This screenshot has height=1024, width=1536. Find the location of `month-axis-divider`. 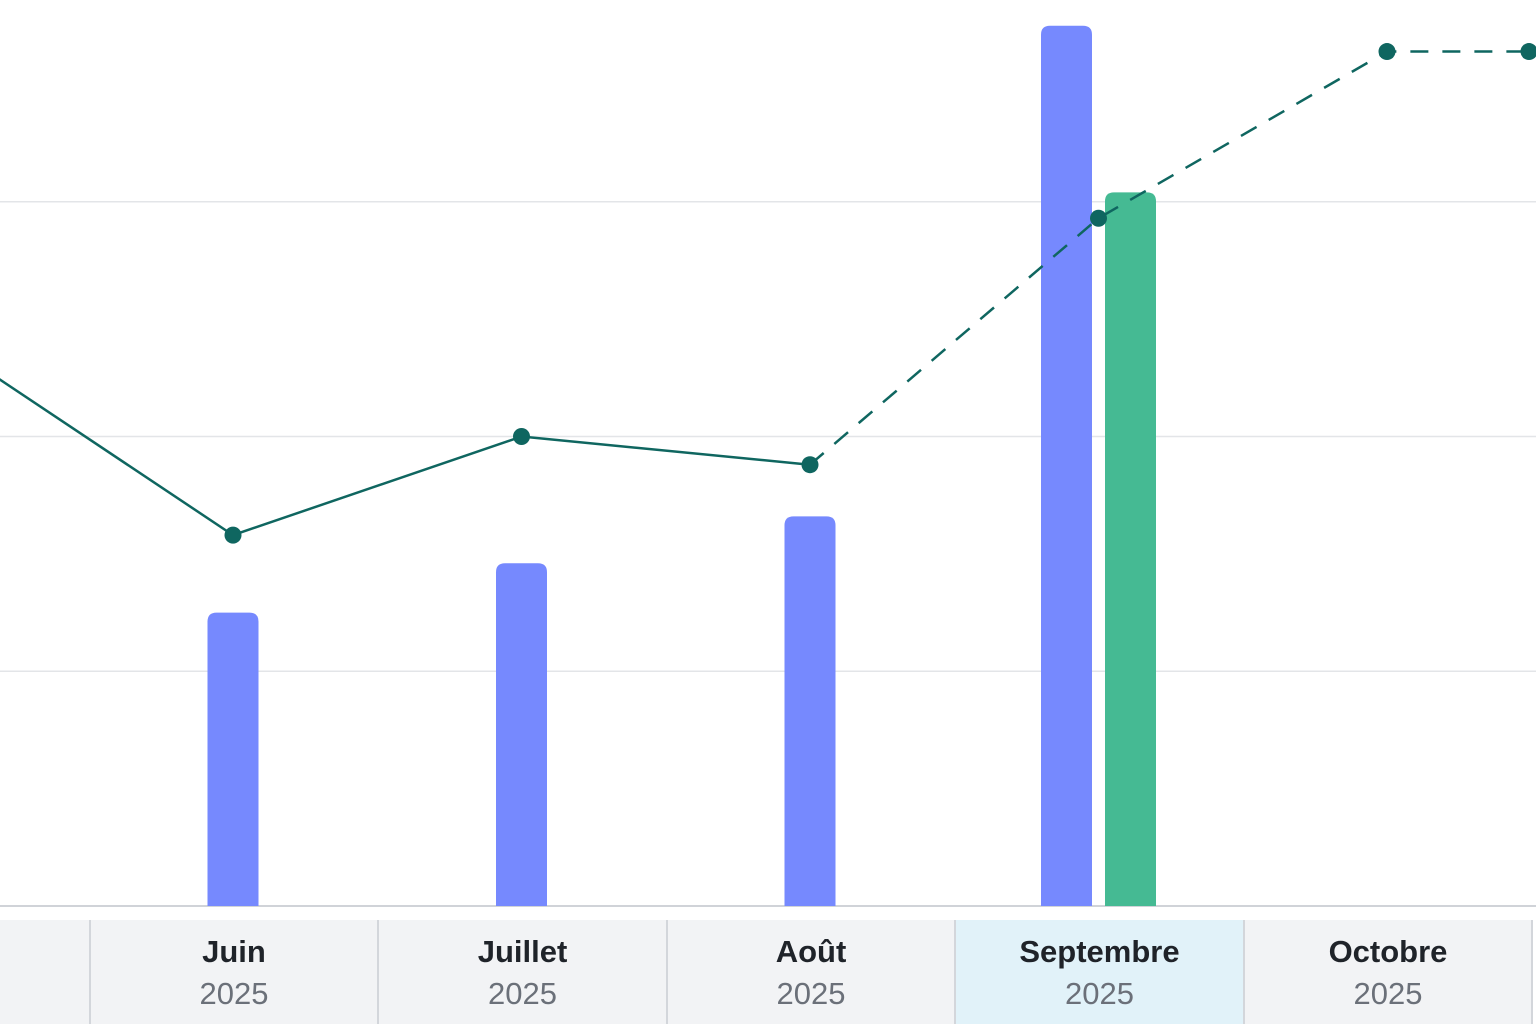

month-axis-divider is located at coordinates (1532, 972).